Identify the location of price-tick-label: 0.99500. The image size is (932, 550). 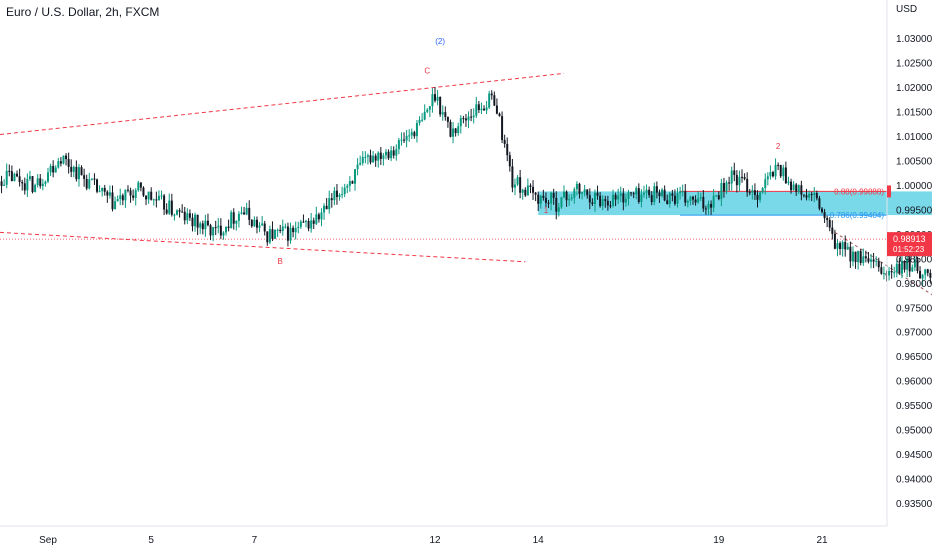
(914, 210).